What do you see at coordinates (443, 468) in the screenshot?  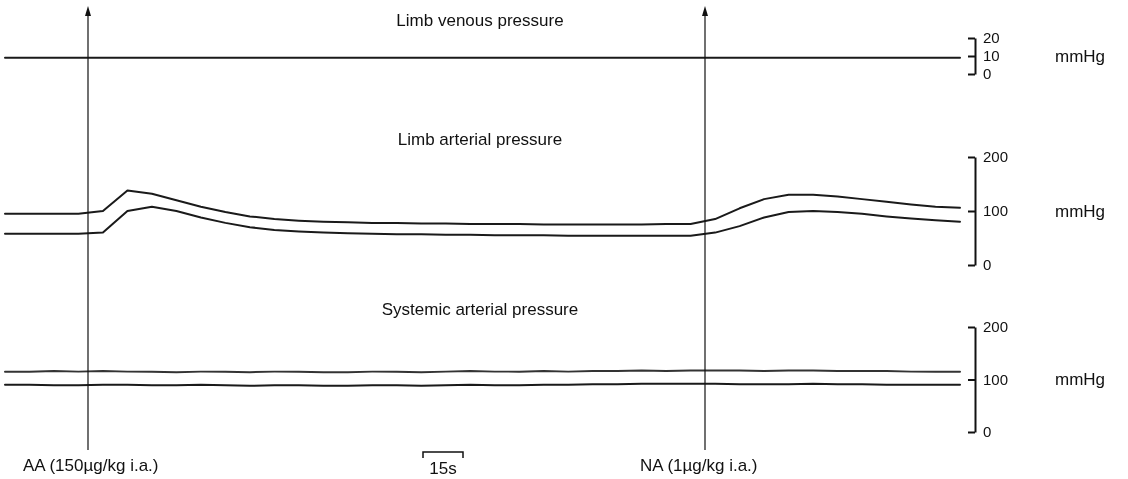 I see `text: 15s` at bounding box center [443, 468].